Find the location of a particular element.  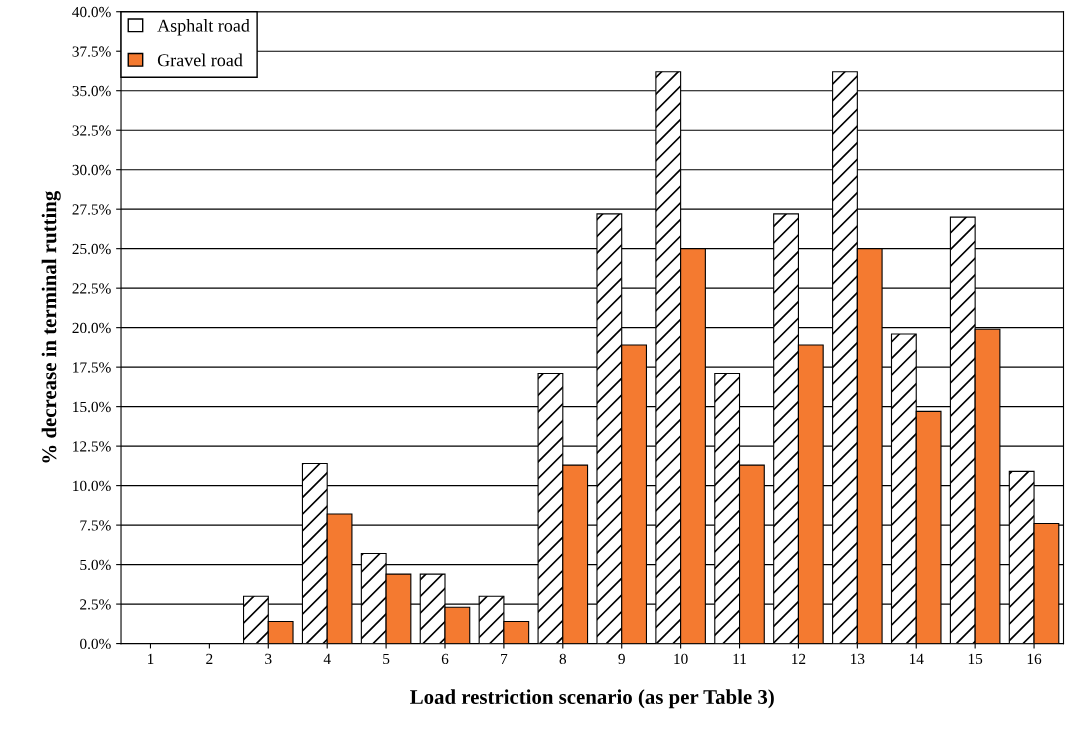

y-tick-label: 30.0% is located at coordinates (91, 170).